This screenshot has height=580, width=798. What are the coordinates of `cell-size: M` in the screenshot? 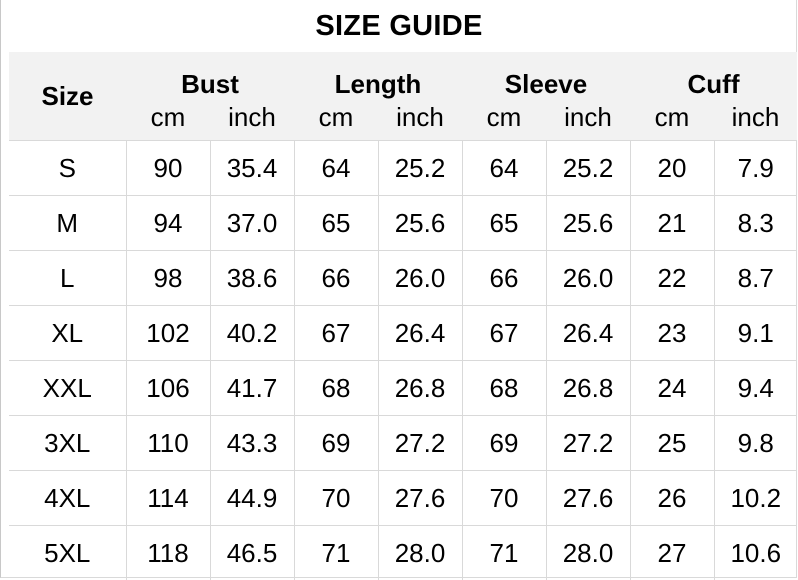 It's located at (67, 223).